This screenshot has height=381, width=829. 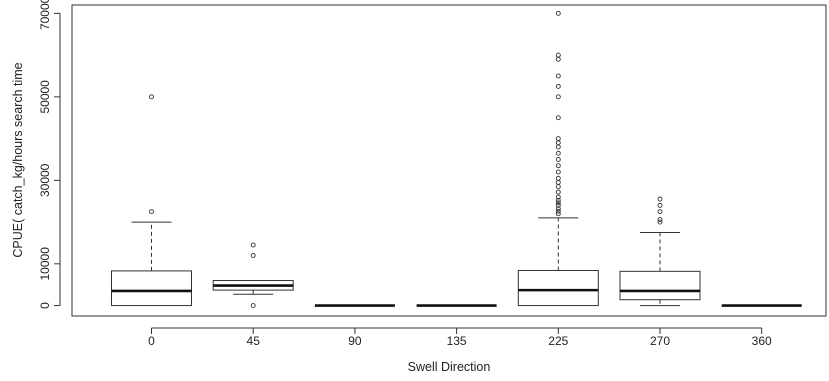 I want to click on x-axis-title: Swell Direction, so click(x=449, y=367).